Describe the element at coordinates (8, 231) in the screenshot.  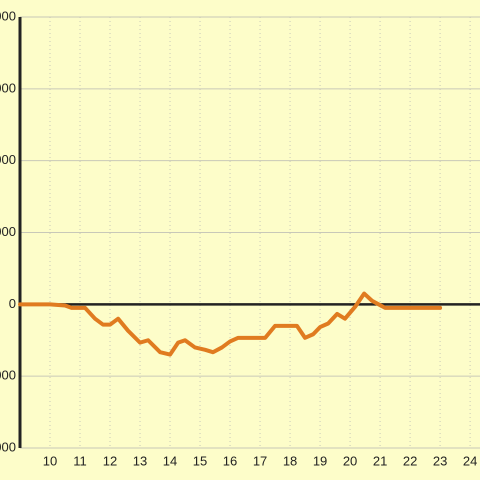
I see `y-tick-label: 3,000` at that location.